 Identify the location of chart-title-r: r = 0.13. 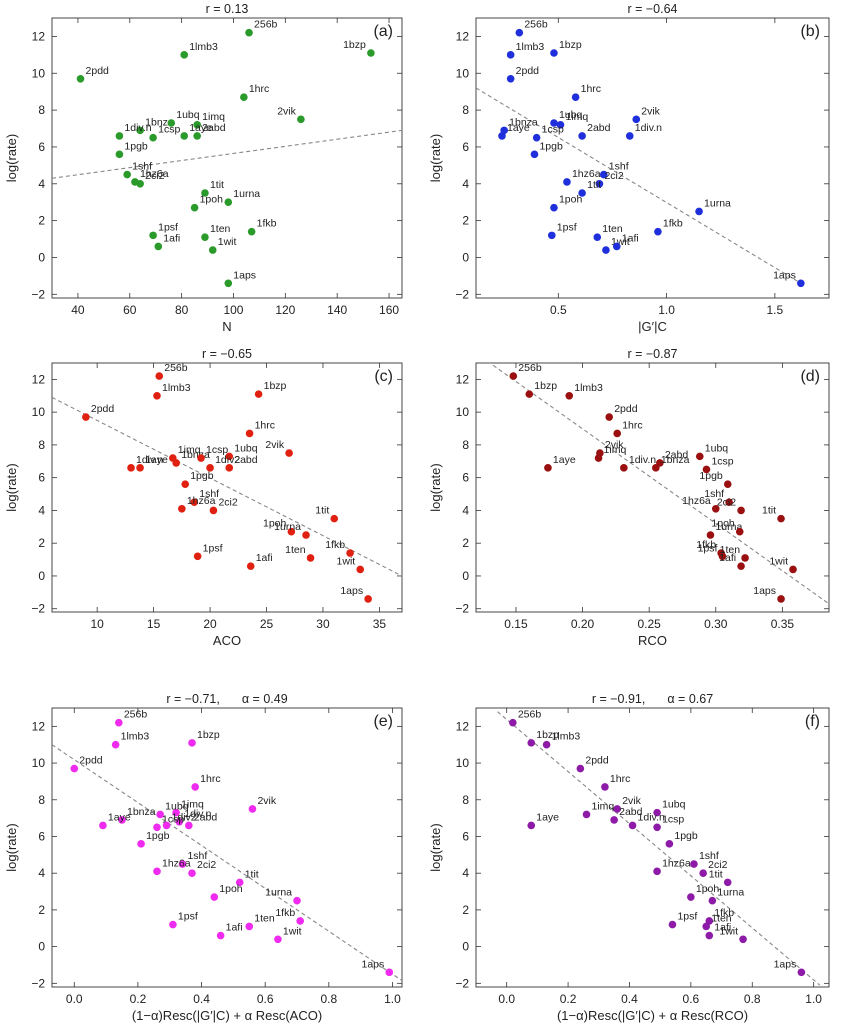
(227, 9).